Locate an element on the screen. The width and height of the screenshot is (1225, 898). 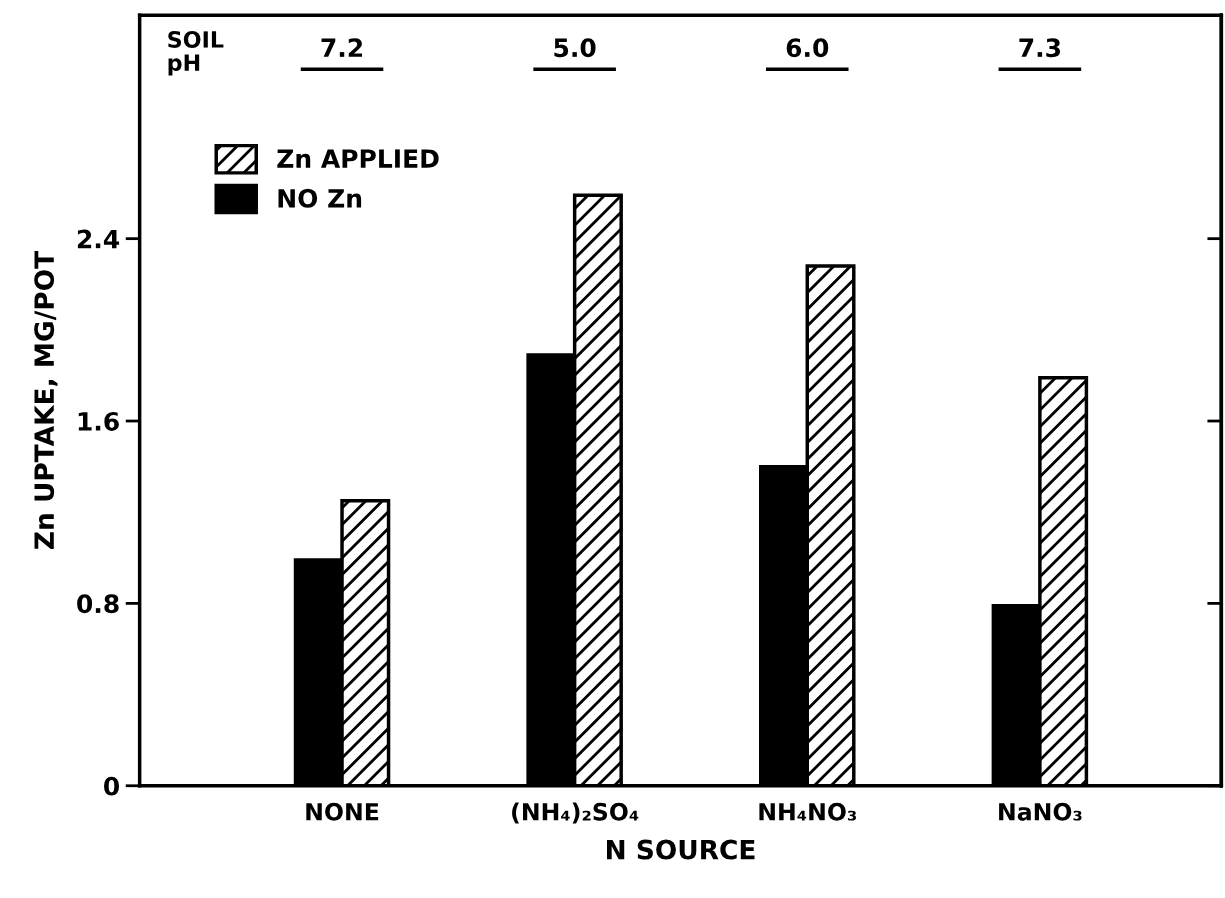
y-tick-label: 0 is located at coordinates (112, 786).